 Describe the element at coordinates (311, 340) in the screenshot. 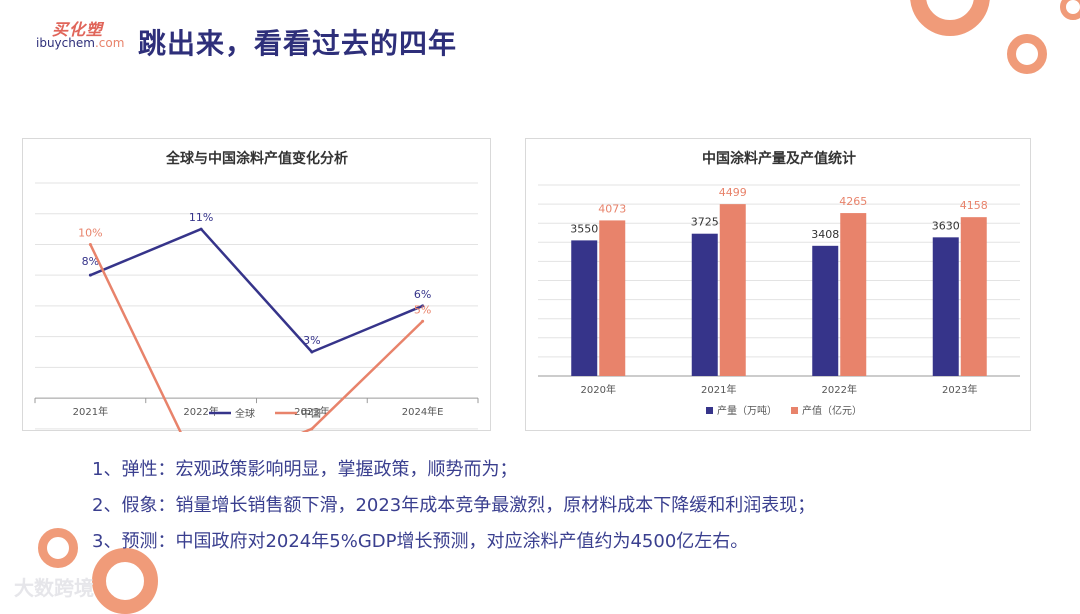

I see `line-data-label: 3%` at that location.